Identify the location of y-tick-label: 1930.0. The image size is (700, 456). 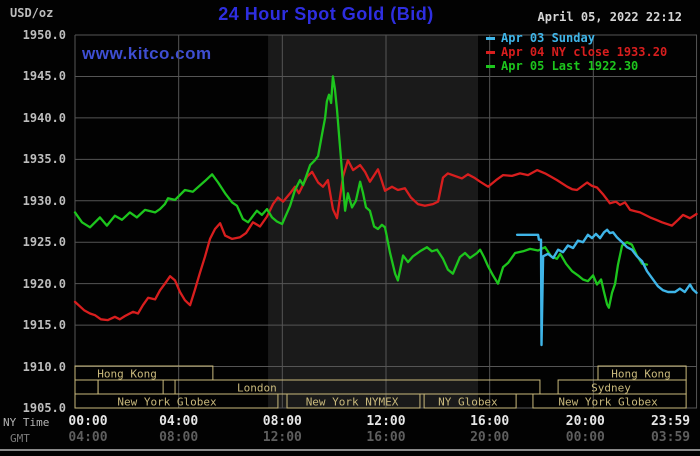
(44, 200).